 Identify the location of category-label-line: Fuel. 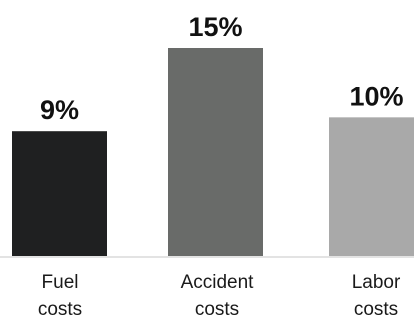
(60, 282).